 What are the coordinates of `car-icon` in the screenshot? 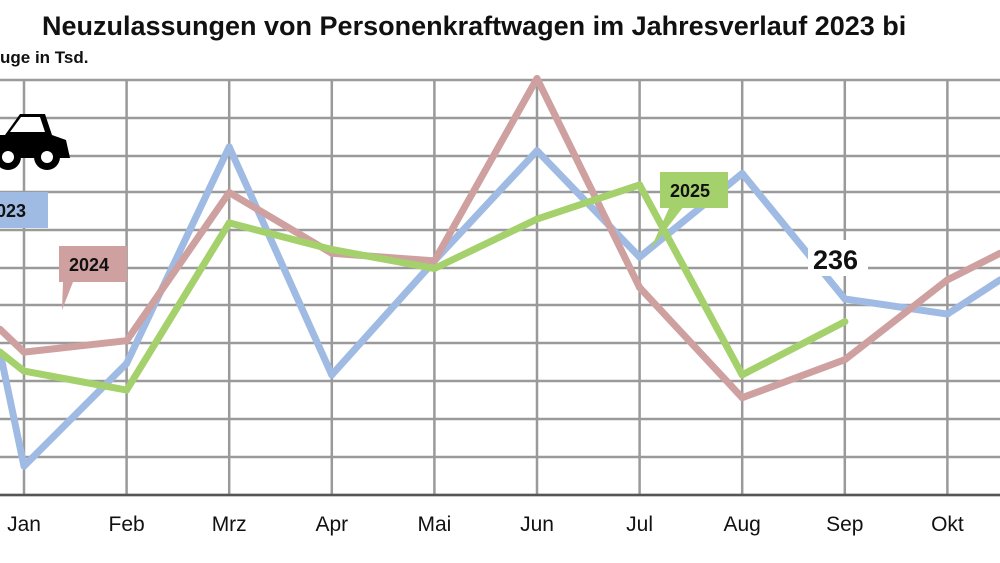 It's located at (35, 142).